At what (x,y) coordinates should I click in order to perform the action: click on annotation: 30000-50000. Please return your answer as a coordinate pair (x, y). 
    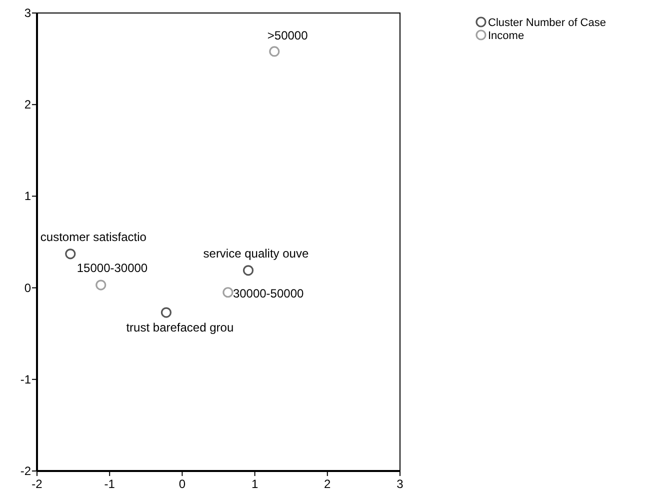
    Looking at the image, I should click on (268, 293).